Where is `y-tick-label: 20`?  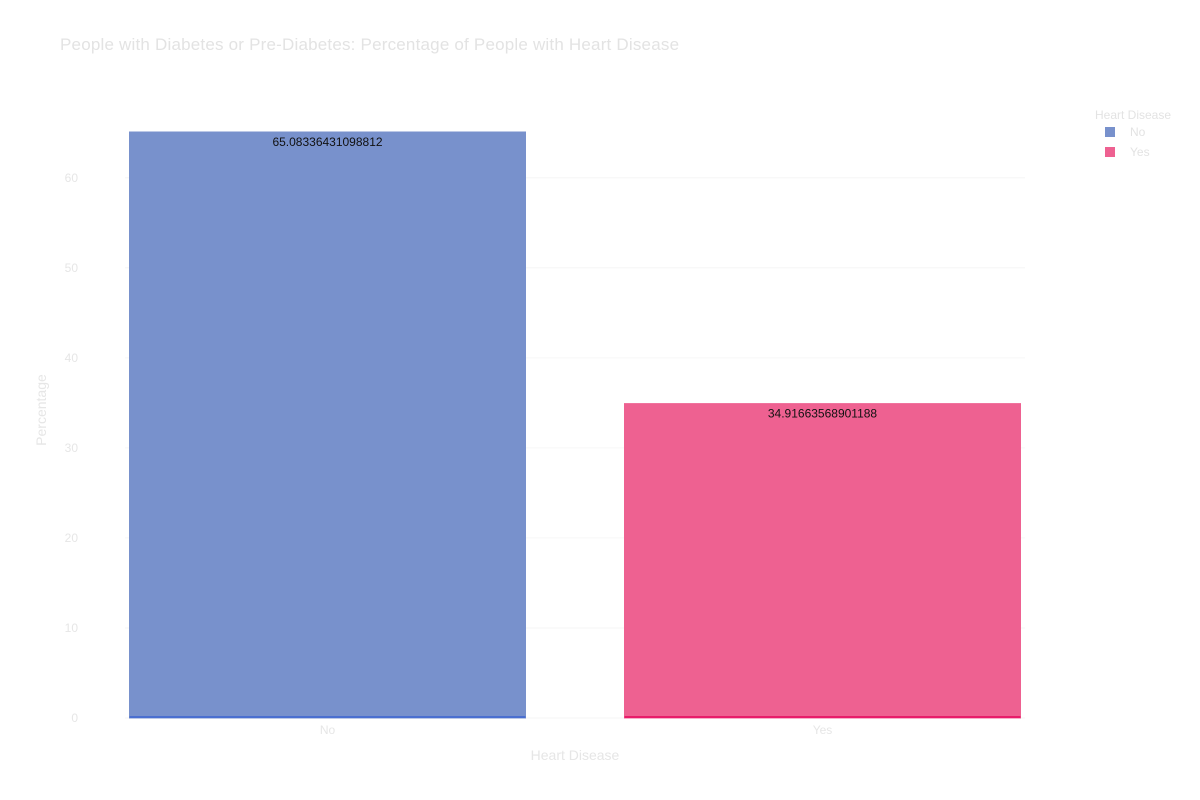
y-tick-label: 20 is located at coordinates (72, 538).